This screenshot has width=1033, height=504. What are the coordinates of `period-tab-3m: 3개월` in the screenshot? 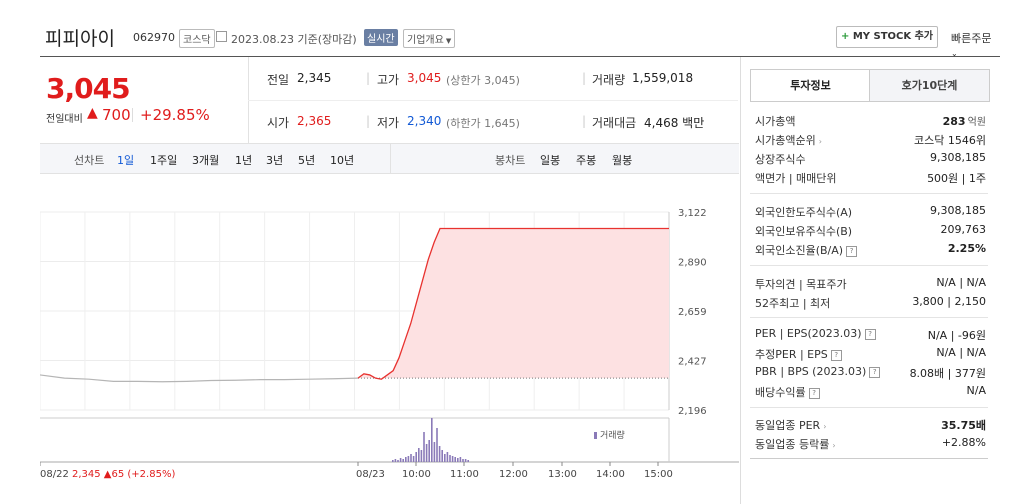 It's located at (206, 160).